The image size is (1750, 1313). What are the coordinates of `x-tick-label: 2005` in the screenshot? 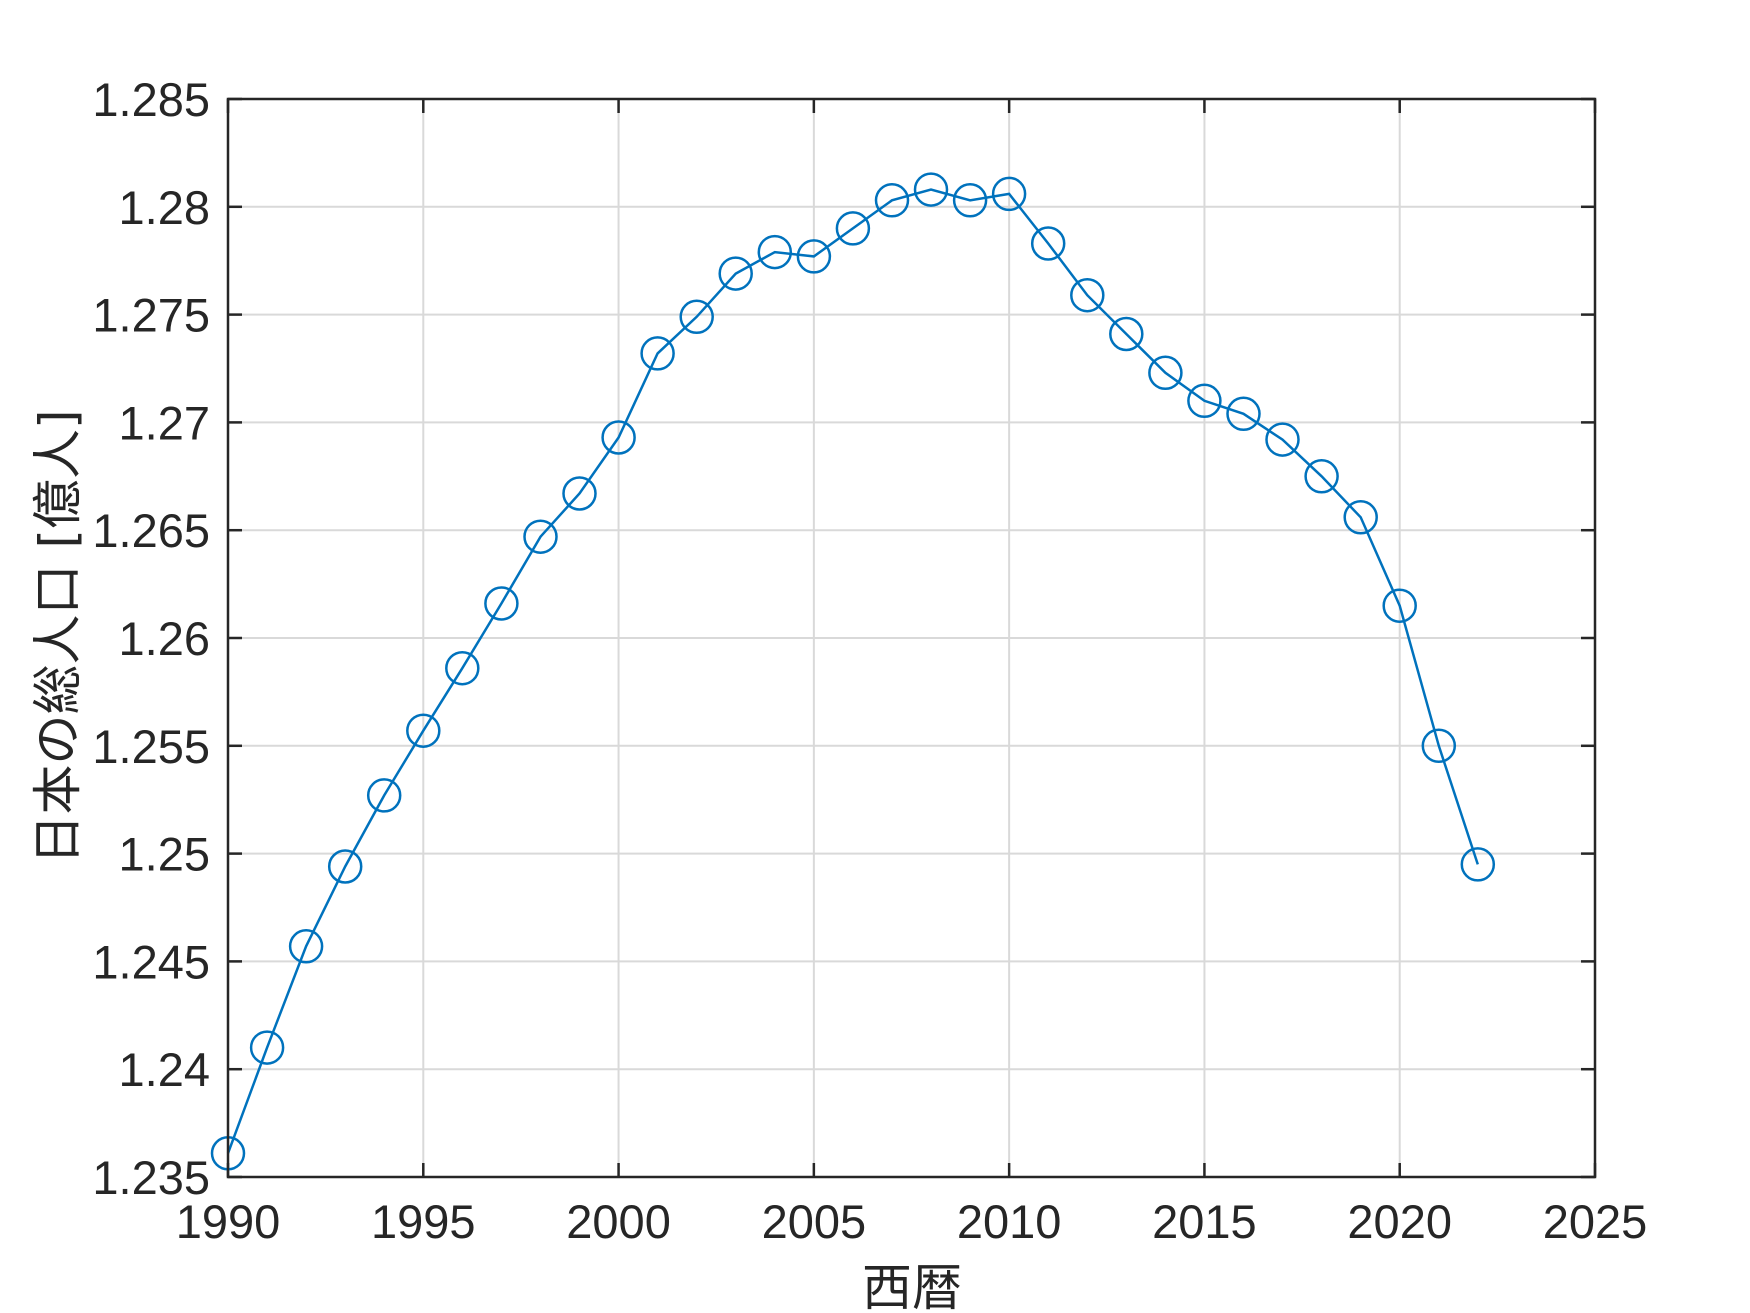 It's located at (814, 1221).